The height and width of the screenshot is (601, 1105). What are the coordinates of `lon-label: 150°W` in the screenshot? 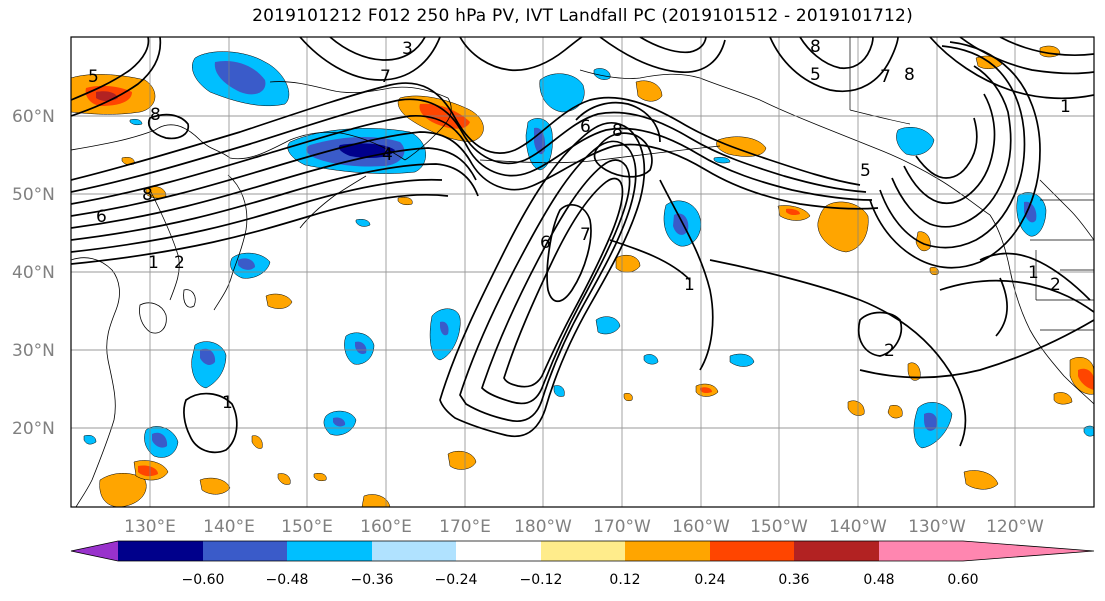 It's located at (779, 527).